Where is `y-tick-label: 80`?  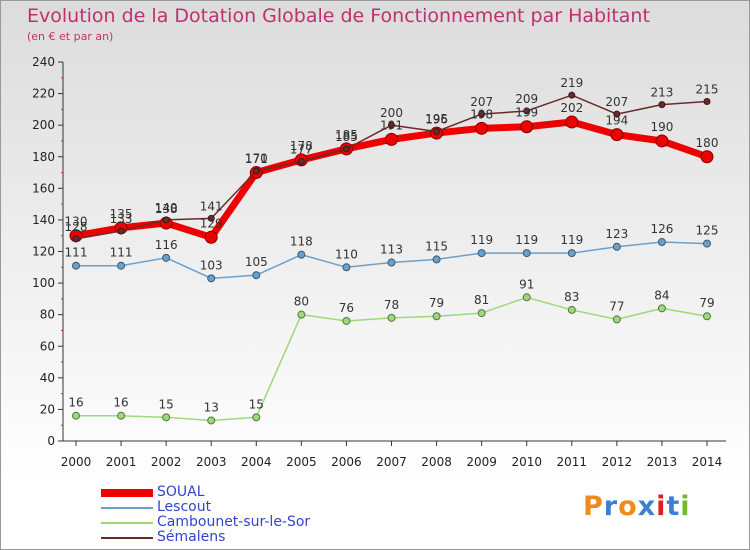 y-tick-label: 80 is located at coordinates (47, 315).